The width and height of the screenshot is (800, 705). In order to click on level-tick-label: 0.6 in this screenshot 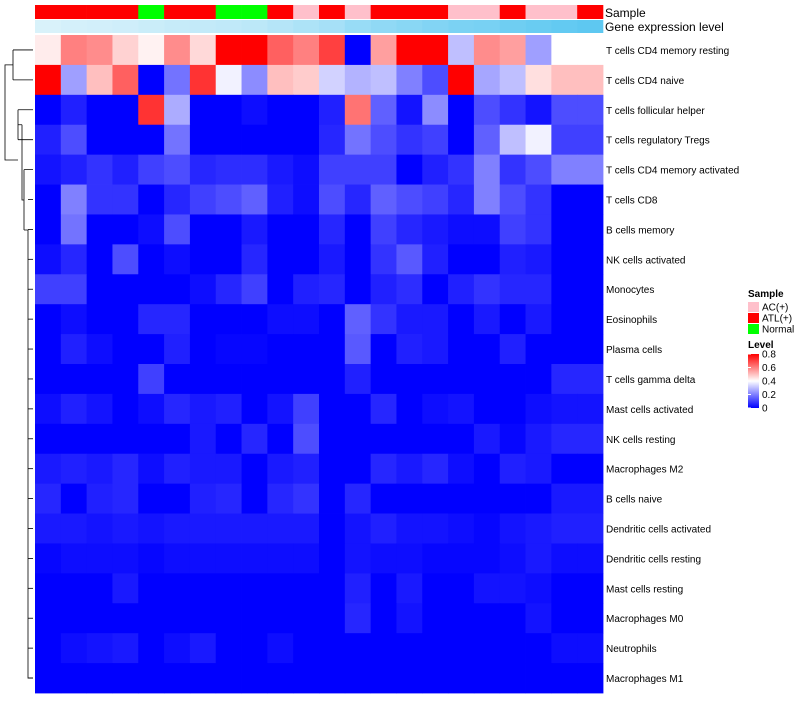, I will do `click(769, 368)`.